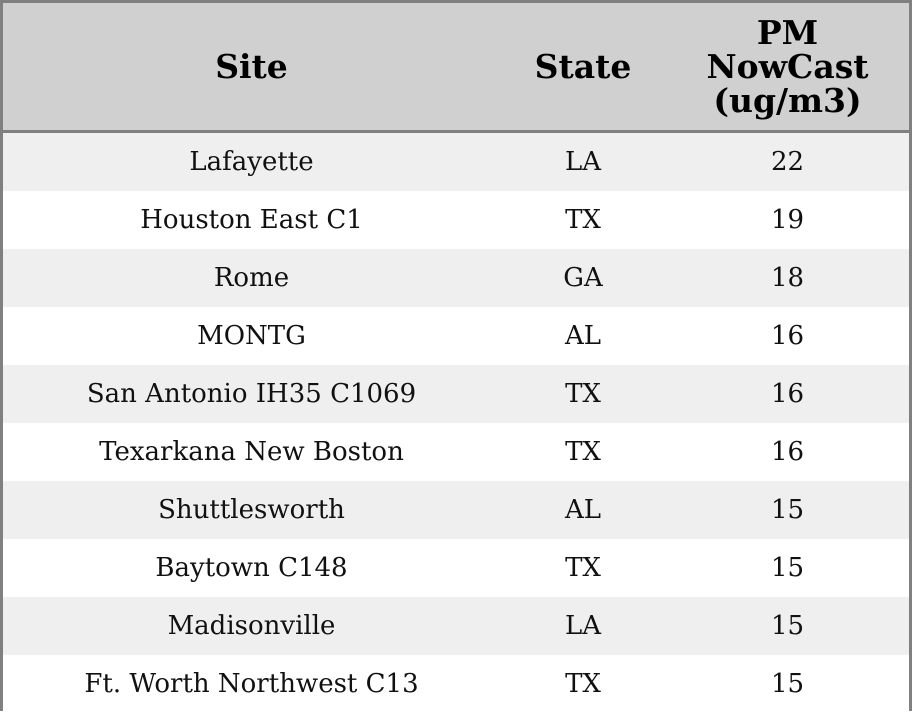 The width and height of the screenshot is (912, 713). Describe the element at coordinates (251, 162) in the screenshot. I see `table-cell: Lafayette` at that location.